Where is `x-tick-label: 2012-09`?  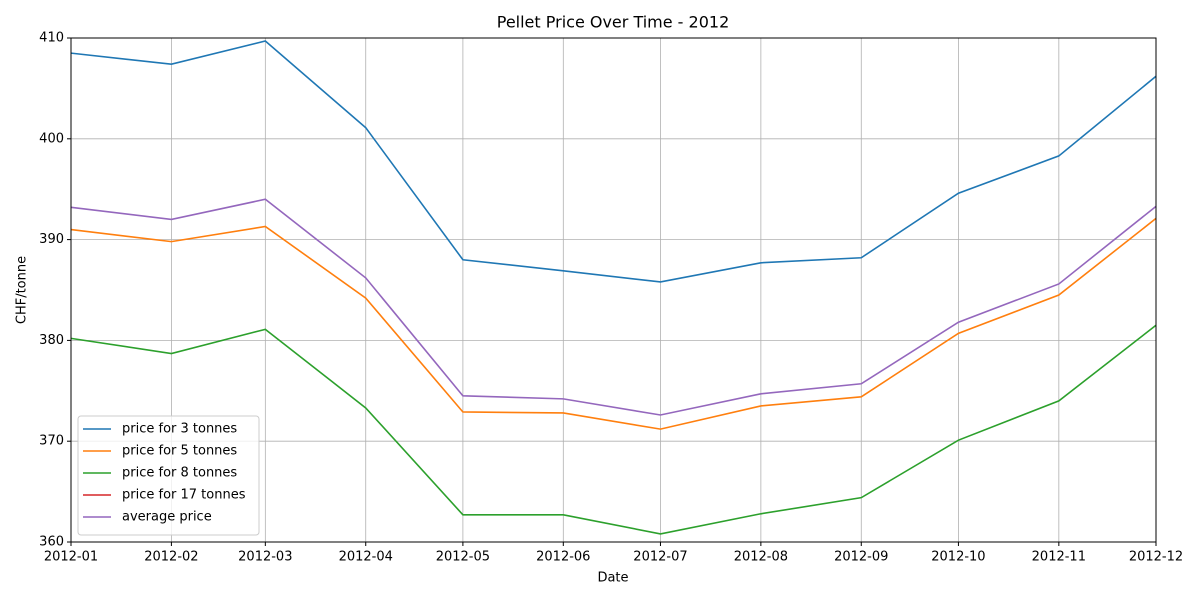
x-tick-label: 2012-09 is located at coordinates (861, 557).